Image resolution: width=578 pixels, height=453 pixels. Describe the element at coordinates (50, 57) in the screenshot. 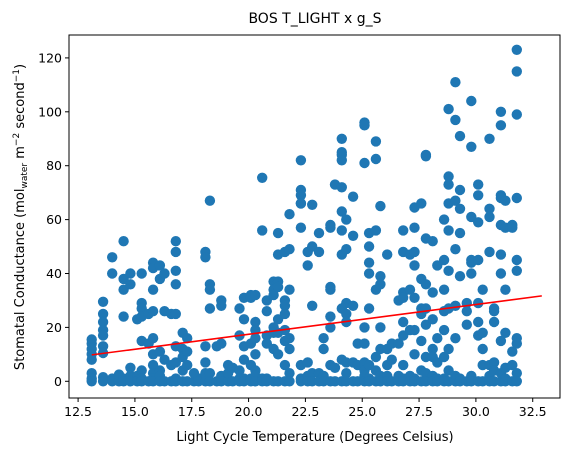

I see `y-tick-label: 120` at that location.